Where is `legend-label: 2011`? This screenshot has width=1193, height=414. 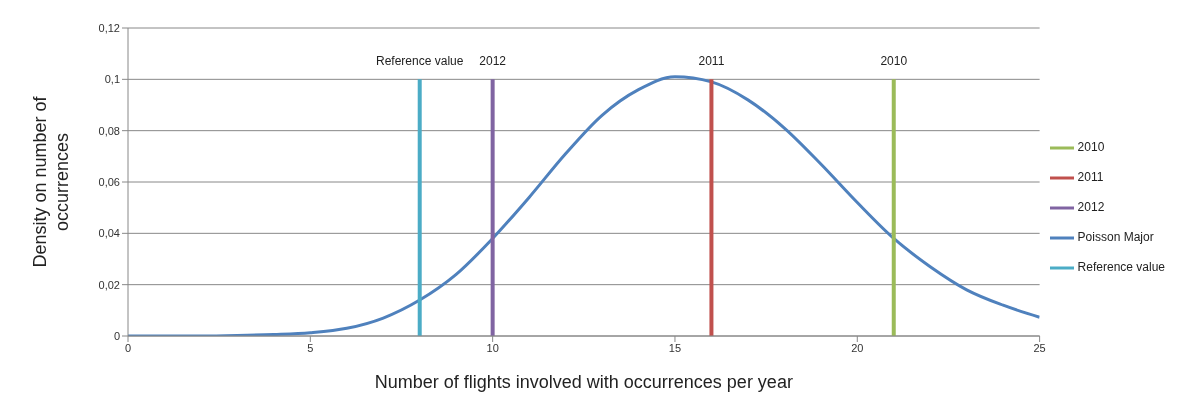 legend-label: 2011 is located at coordinates (1090, 177).